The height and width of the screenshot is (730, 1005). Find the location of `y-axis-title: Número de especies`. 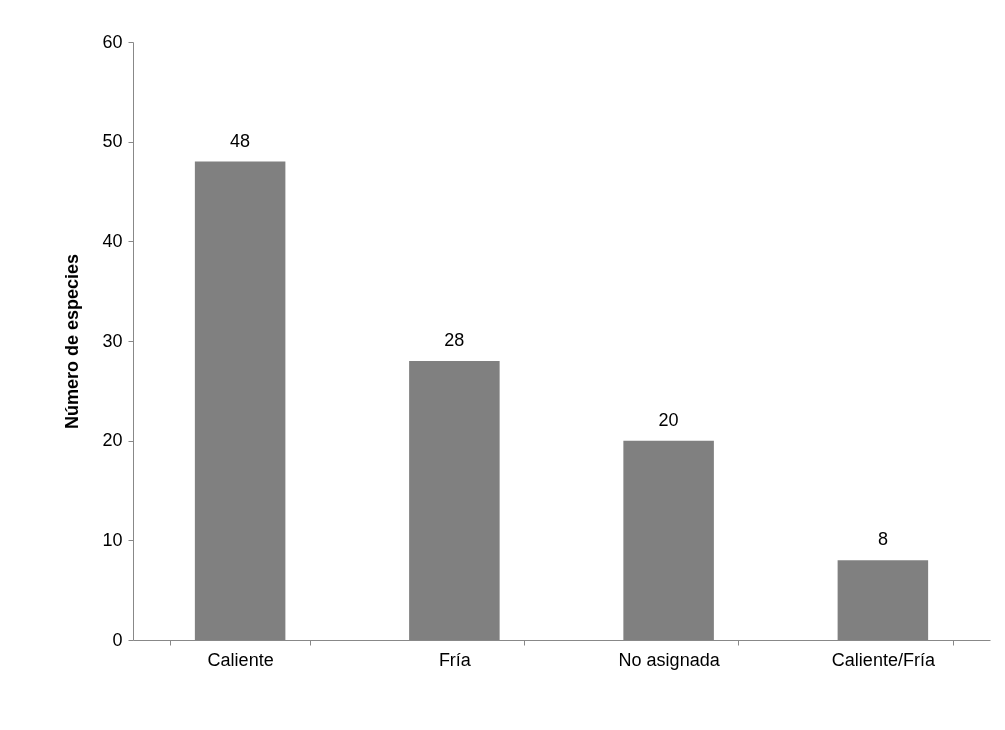

y-axis-title: Número de especies is located at coordinates (72, 341).